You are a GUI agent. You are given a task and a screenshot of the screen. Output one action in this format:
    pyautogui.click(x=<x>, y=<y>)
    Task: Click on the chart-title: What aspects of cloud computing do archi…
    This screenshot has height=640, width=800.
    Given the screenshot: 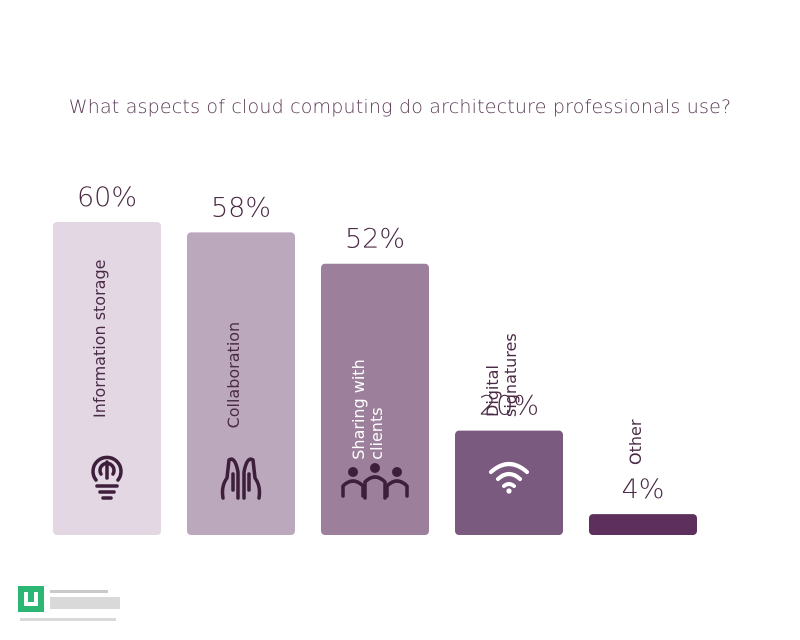 What is the action you would take?
    pyautogui.click(x=400, y=107)
    